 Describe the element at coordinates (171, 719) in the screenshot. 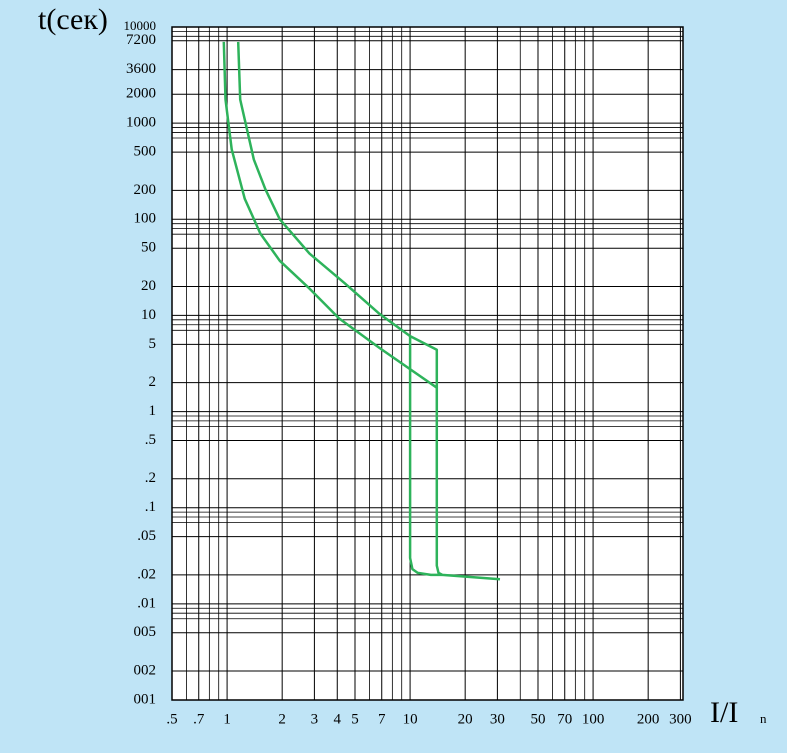

I see `x-tick-label: .5` at that location.